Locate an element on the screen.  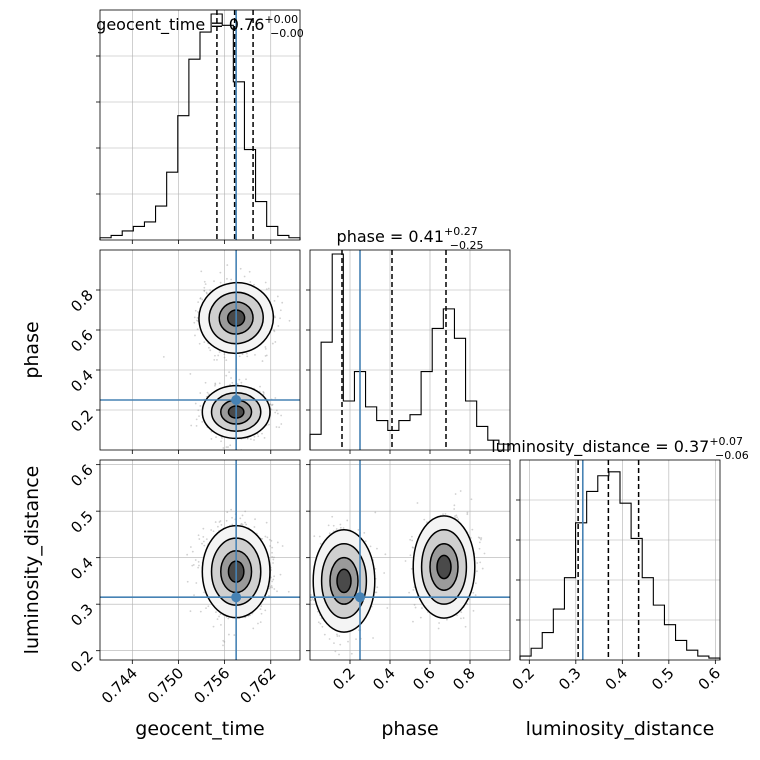
x-tick-label: 0.750 is located at coordinates (165, 685).